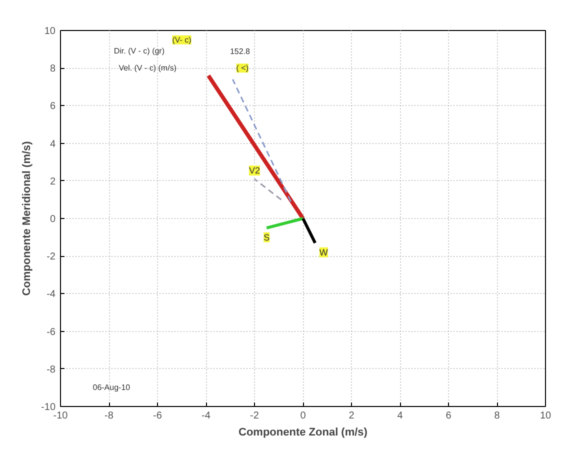 This screenshot has width=573, height=464. Describe the element at coordinates (53, 69) in the screenshot. I see `y-tick-label: 8` at that location.